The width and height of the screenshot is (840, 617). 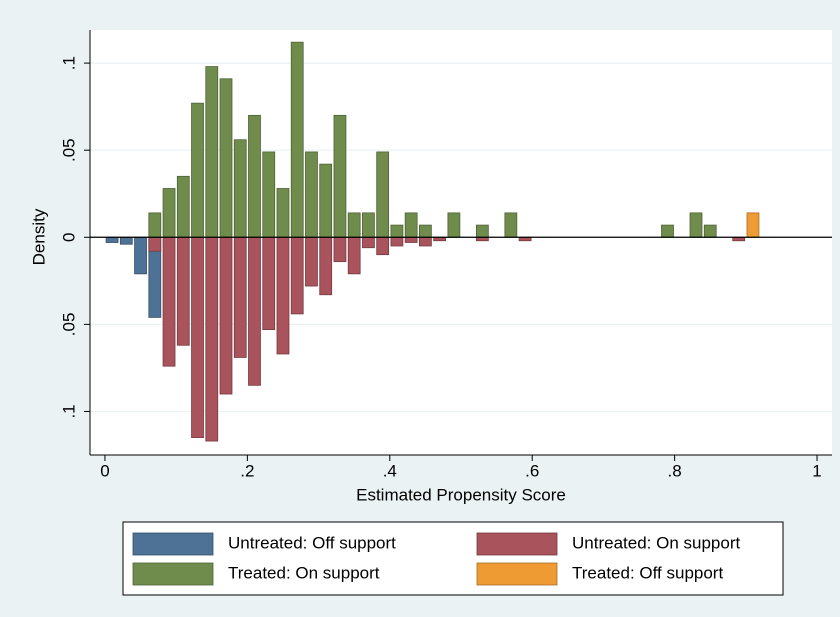 What do you see at coordinates (104, 470) in the screenshot?
I see `x-tick-label: 0` at bounding box center [104, 470].